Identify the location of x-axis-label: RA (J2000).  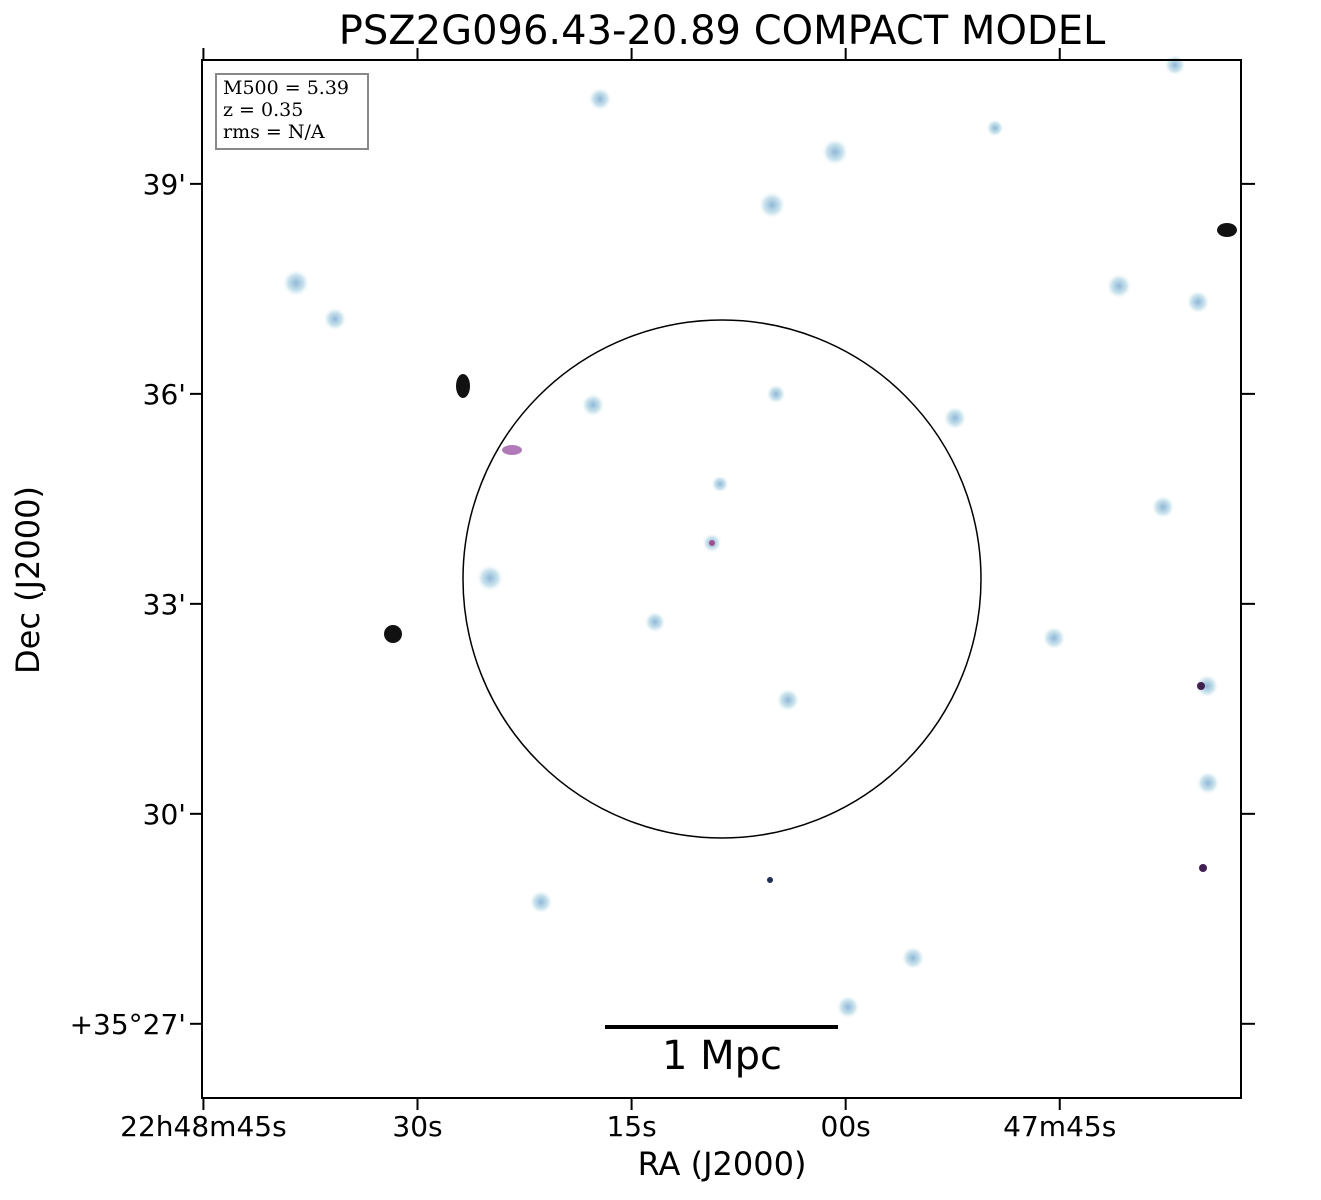
(722, 1164).